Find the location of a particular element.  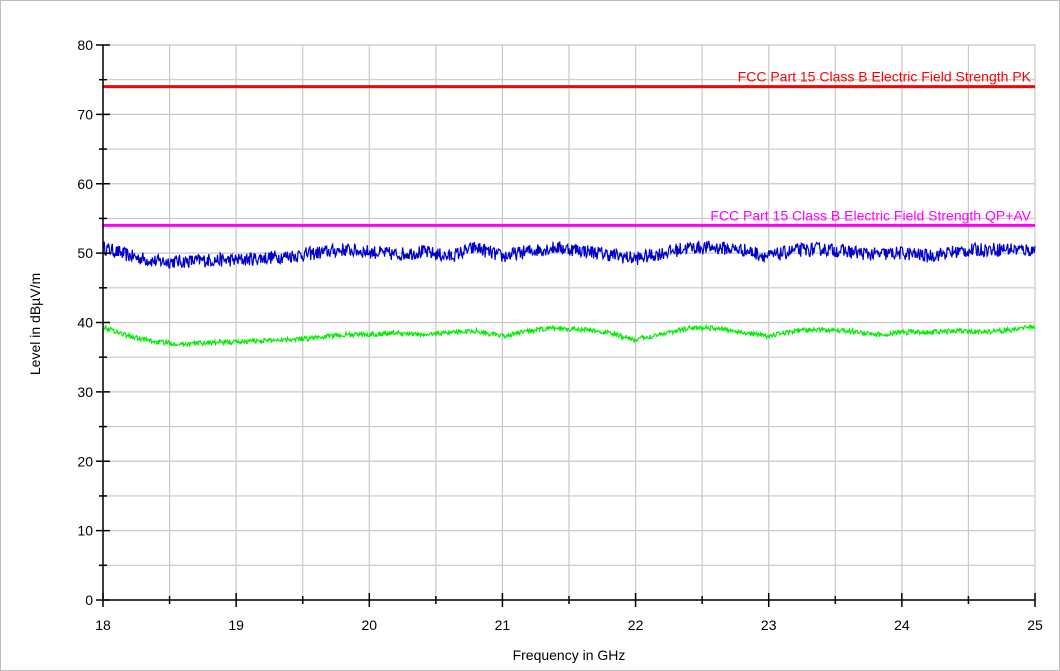

x-tick-label: 25 is located at coordinates (1035, 625).